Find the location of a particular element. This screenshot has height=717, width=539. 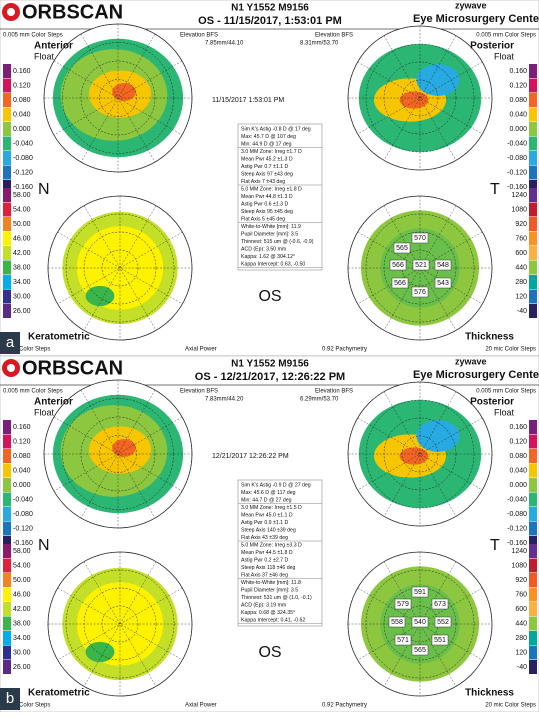

panel-label: a is located at coordinates (10, 342).